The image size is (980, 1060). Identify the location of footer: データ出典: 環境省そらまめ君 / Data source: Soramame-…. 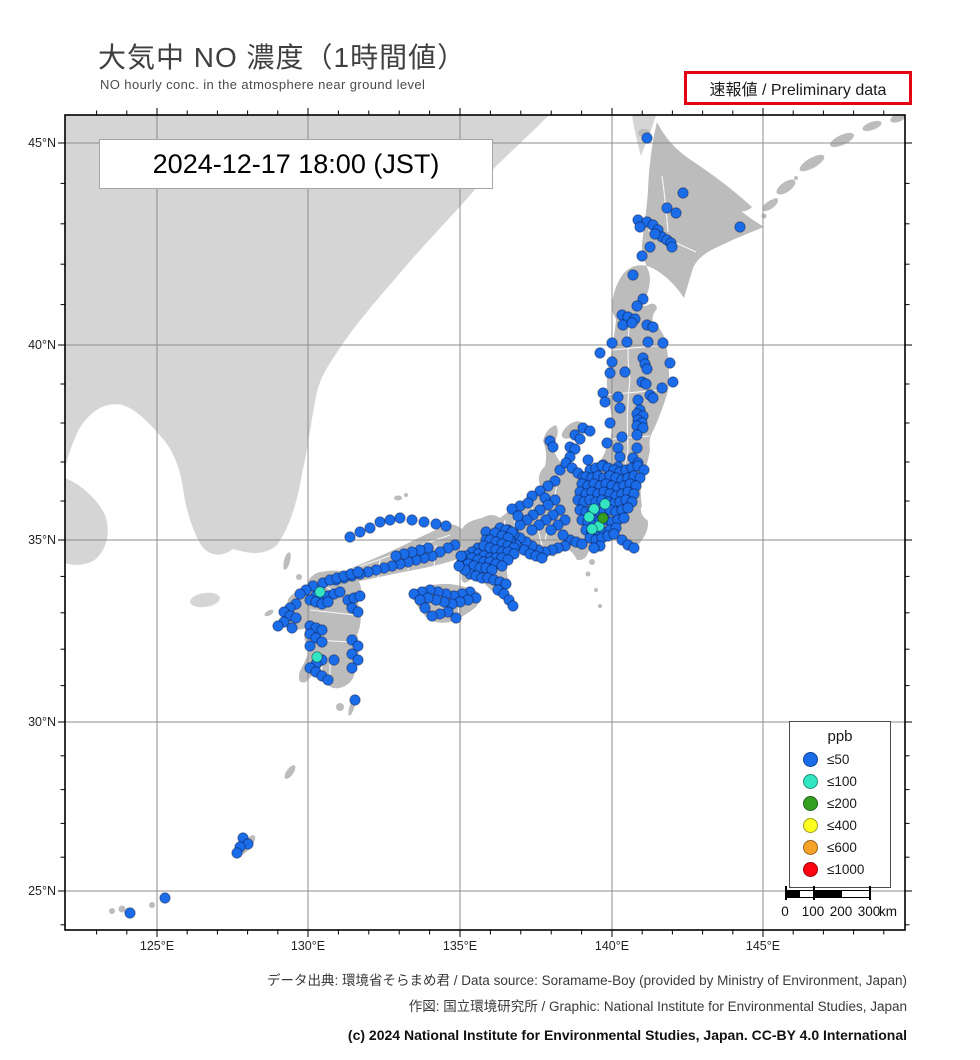
(587, 1009).